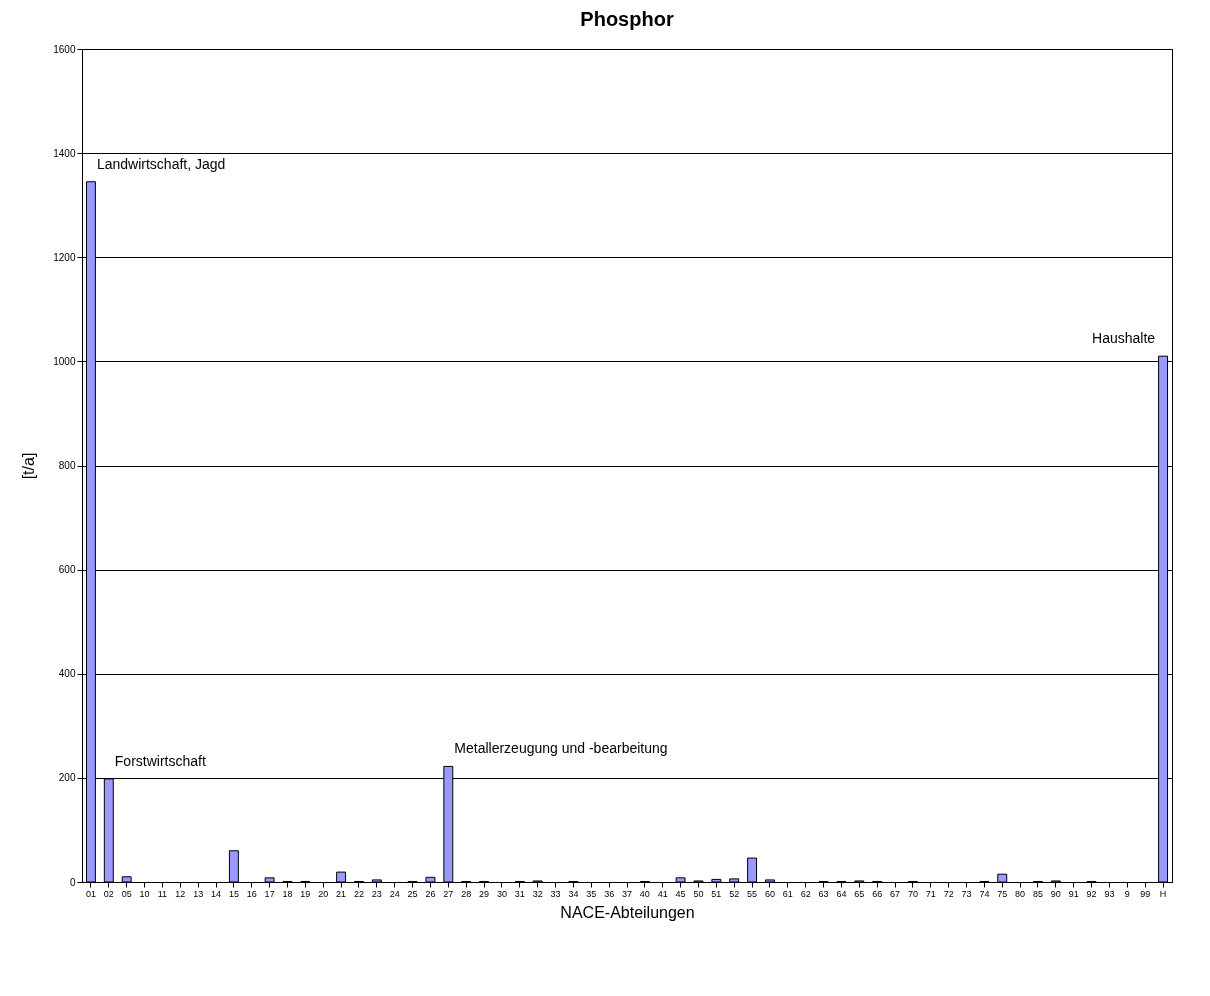 This screenshot has width=1210, height=996. I want to click on x-tick-label: 71, so click(930, 893).